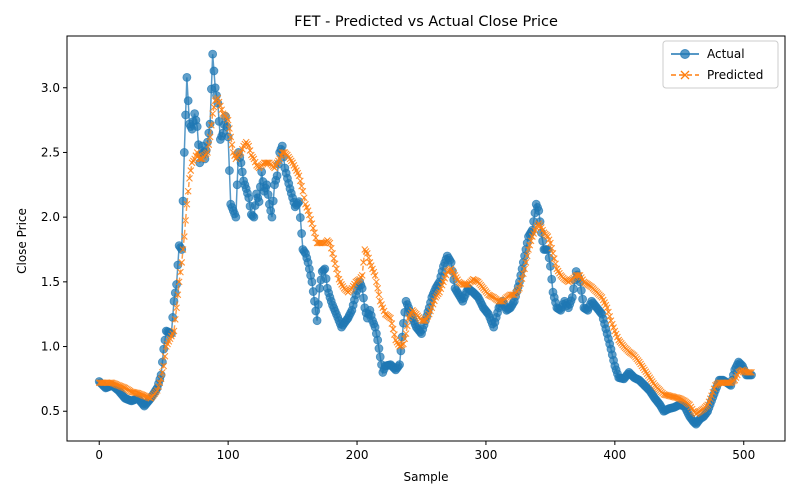 The height and width of the screenshot is (500, 800). What do you see at coordinates (614, 455) in the screenshot?
I see `x-tick-label: 400` at bounding box center [614, 455].